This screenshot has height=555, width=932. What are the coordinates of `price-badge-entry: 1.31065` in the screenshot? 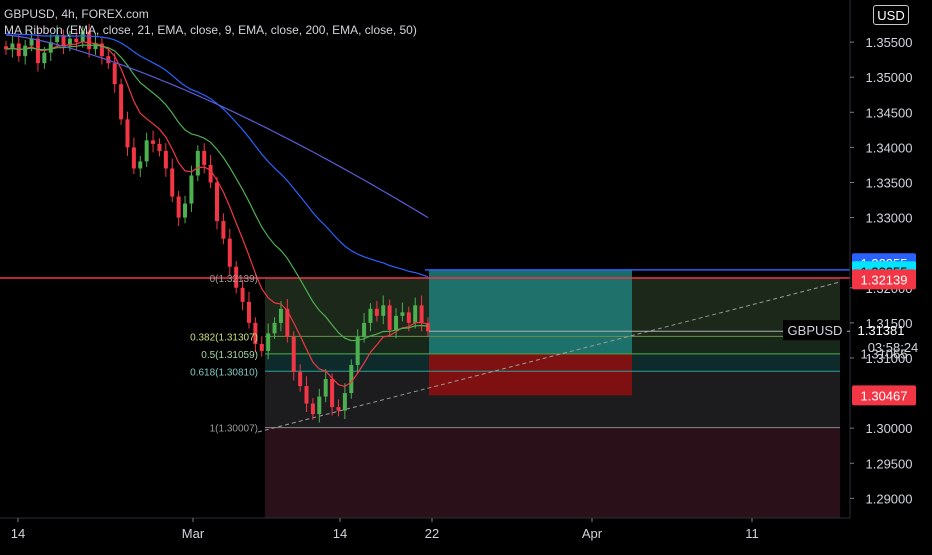 It's located at (884, 353).